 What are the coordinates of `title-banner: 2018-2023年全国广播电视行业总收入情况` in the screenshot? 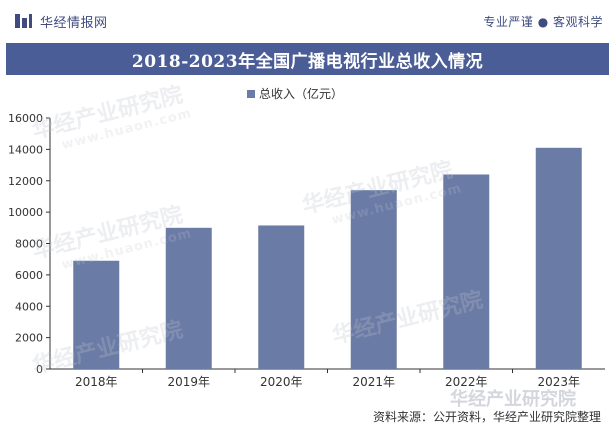 It's located at (307, 59).